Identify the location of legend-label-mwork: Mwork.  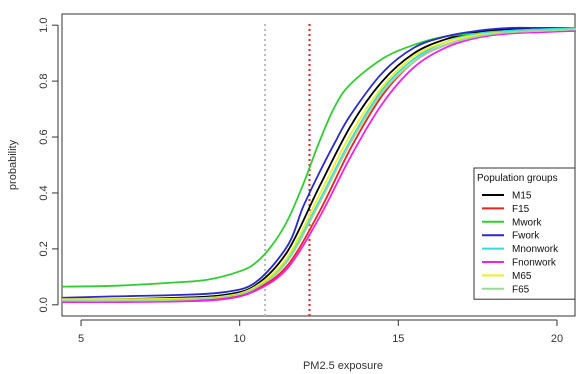
(527, 222).